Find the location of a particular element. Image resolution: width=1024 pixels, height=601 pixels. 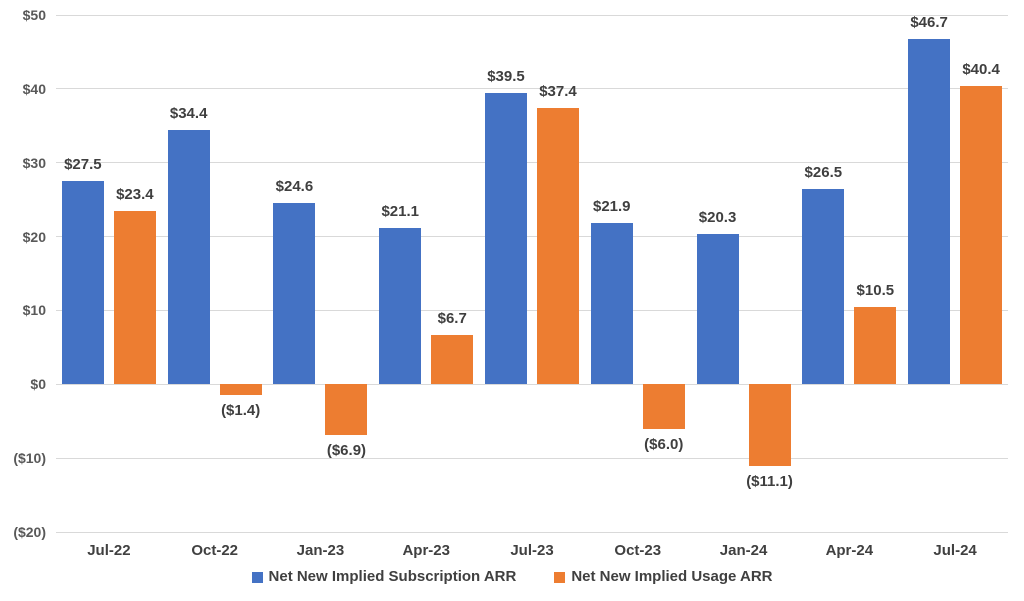

data-label-subscription-jul-23: $39.5 is located at coordinates (506, 76).